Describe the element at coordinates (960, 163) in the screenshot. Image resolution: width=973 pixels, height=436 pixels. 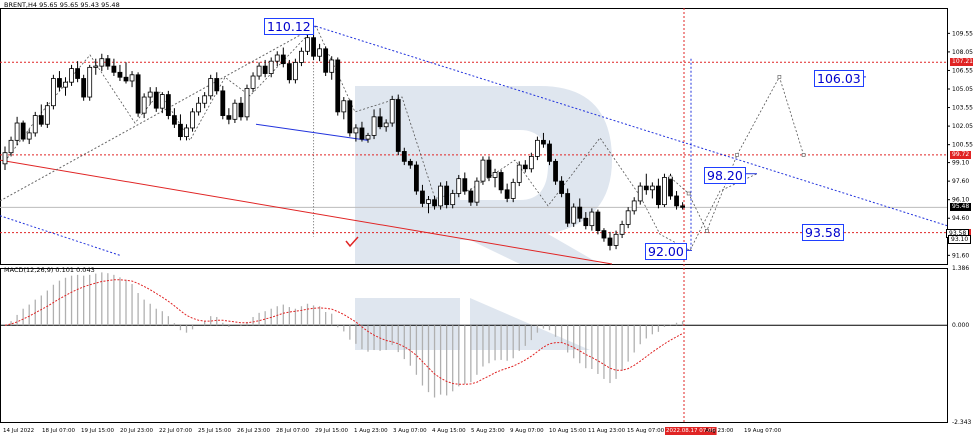
I see `price-tick-label: 99.10` at that location.